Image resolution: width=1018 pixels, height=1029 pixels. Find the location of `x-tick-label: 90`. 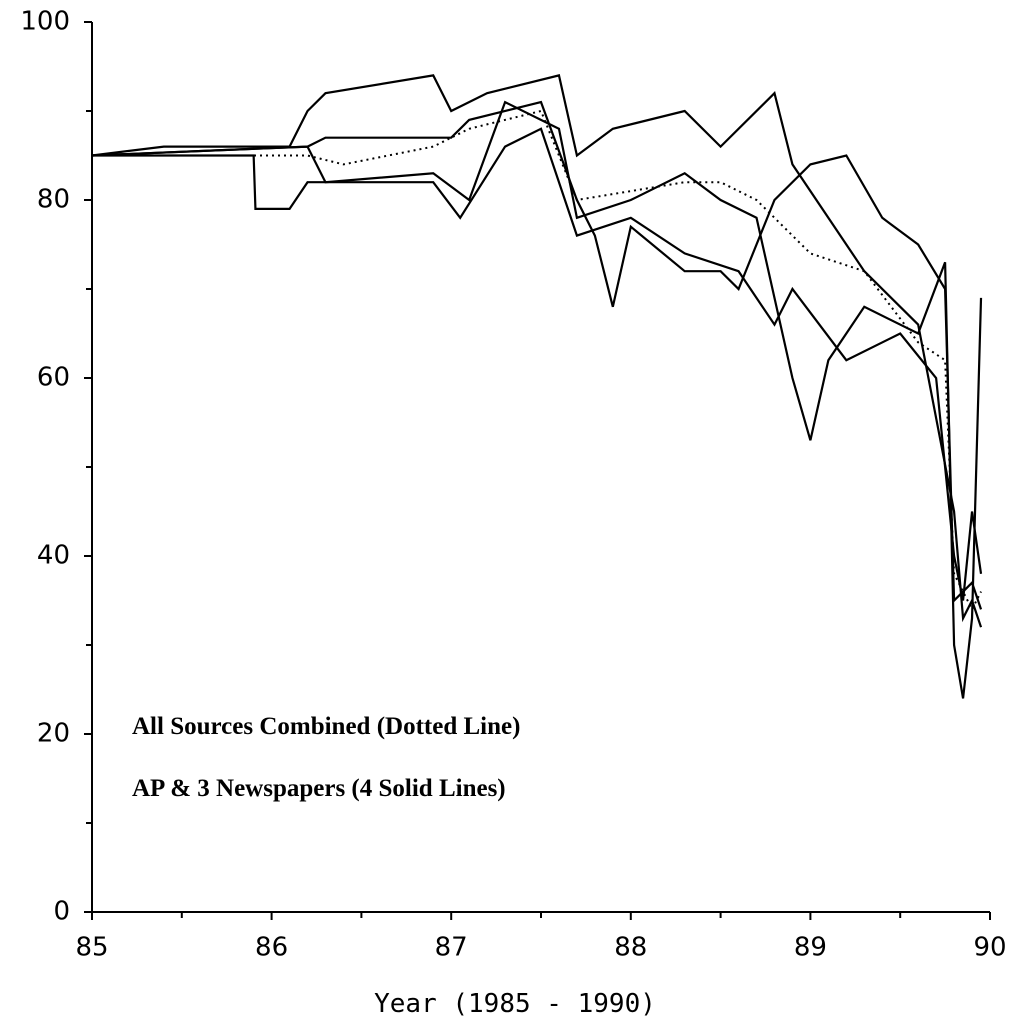

x-tick-label: 90 is located at coordinates (989, 948).